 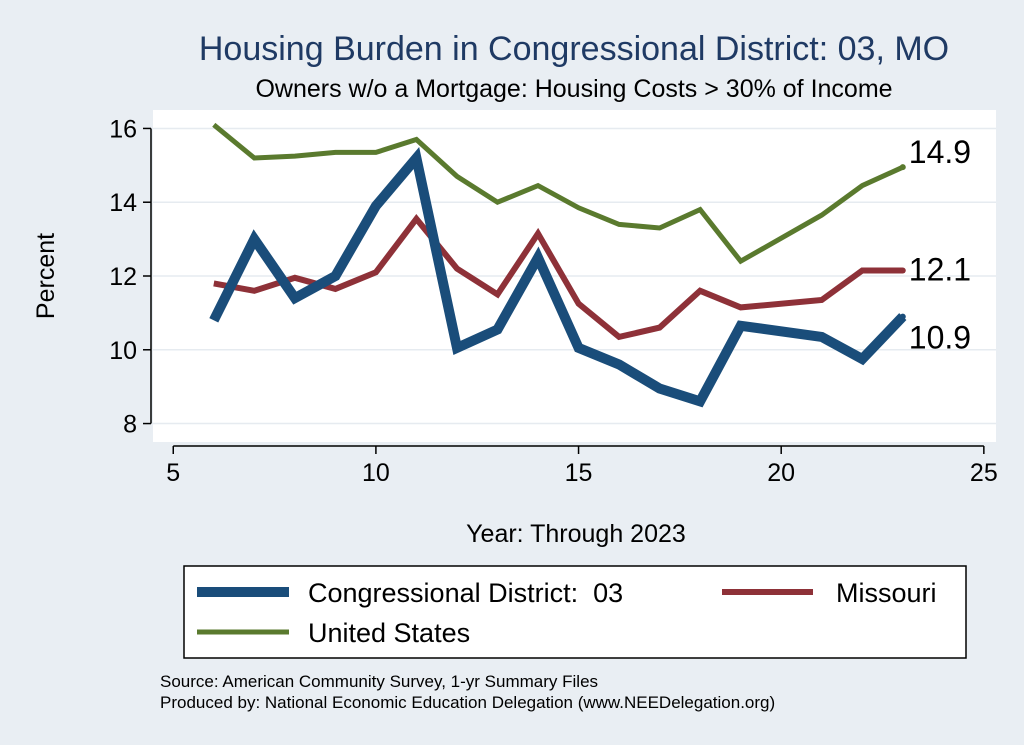 What do you see at coordinates (902, 167) in the screenshot?
I see `end-point-united-states` at bounding box center [902, 167].